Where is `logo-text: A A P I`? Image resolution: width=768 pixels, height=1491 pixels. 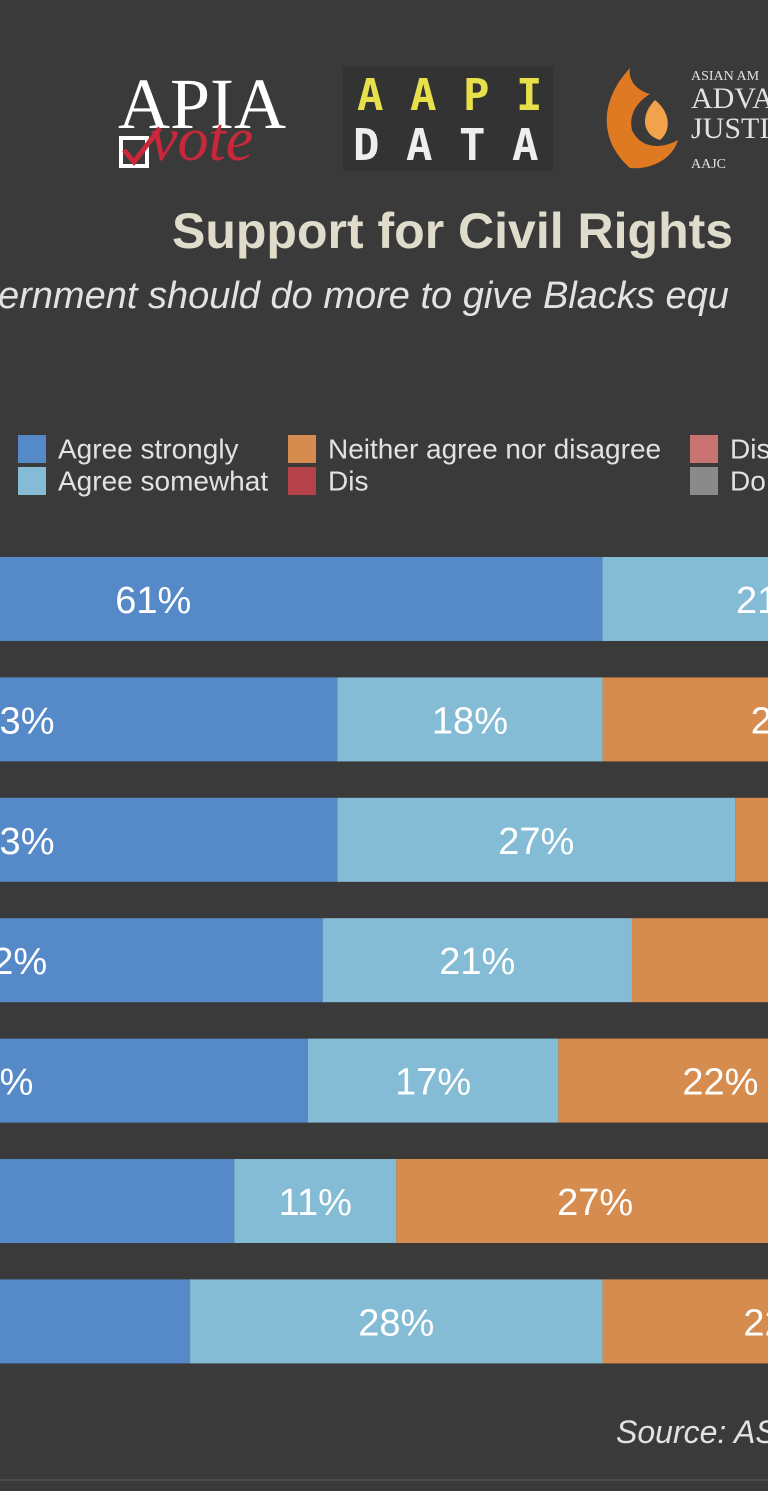
logo-text: A A P I is located at coordinates (449, 95).